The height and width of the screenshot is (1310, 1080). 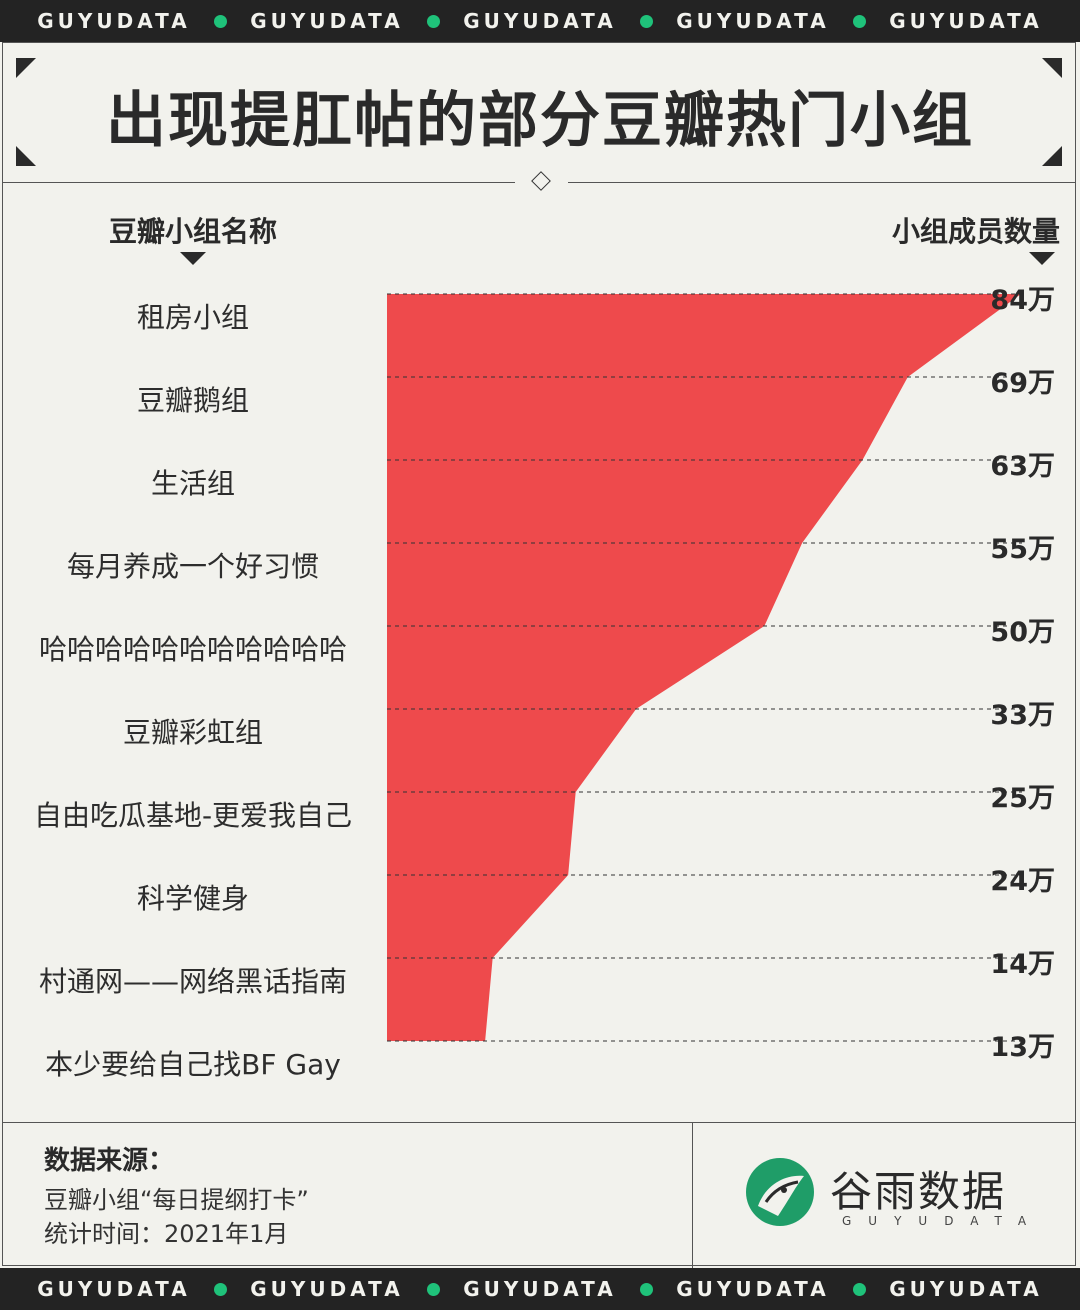 I want to click on member-count-label: 63万, so click(x=1022, y=466).